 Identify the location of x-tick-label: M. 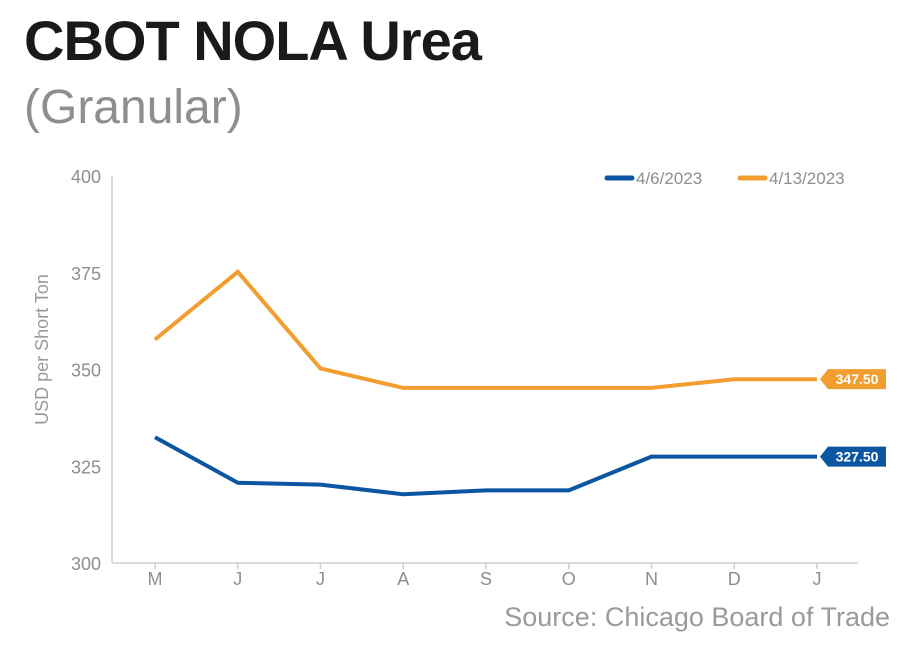
(155, 579).